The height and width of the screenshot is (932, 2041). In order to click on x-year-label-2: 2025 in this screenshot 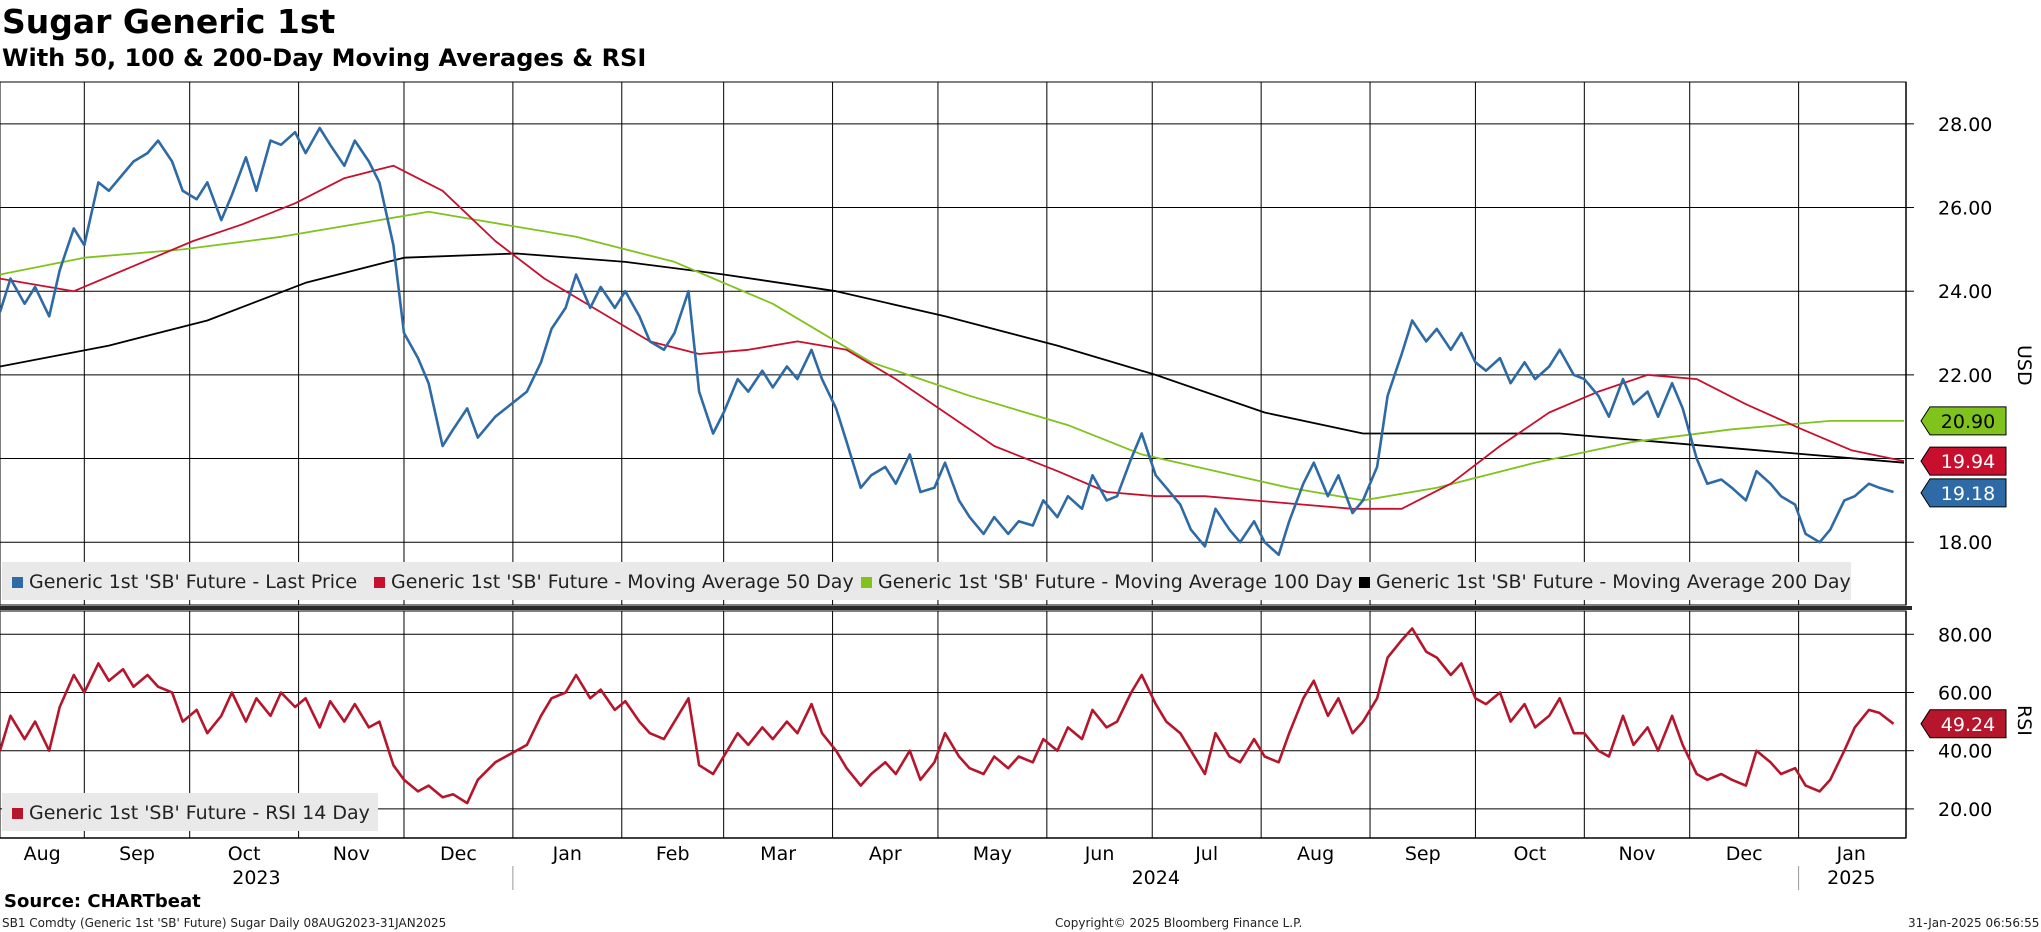, I will do `click(1851, 878)`.